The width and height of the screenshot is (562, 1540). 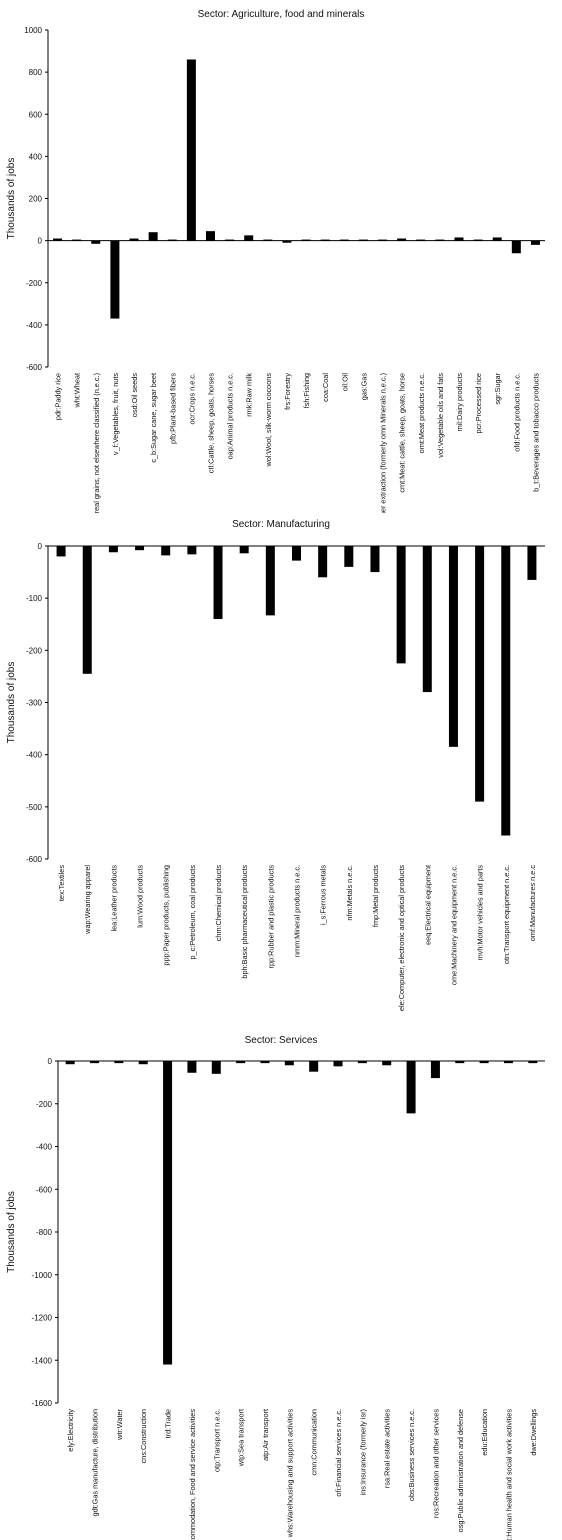 I want to click on y-tick-label: -100, so click(x=34, y=598).